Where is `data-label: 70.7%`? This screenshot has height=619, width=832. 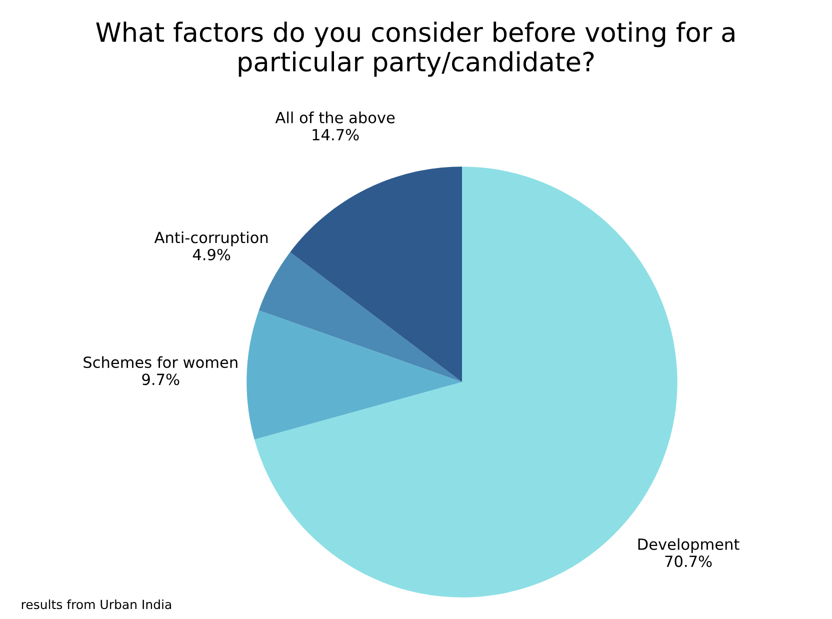 data-label: 70.7% is located at coordinates (688, 562).